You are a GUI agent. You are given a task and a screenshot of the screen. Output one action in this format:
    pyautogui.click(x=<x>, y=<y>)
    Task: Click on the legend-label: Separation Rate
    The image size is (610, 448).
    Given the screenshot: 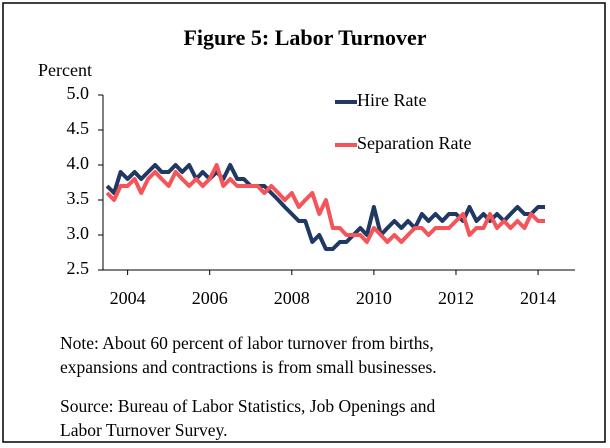 What is the action you would take?
    pyautogui.click(x=414, y=143)
    